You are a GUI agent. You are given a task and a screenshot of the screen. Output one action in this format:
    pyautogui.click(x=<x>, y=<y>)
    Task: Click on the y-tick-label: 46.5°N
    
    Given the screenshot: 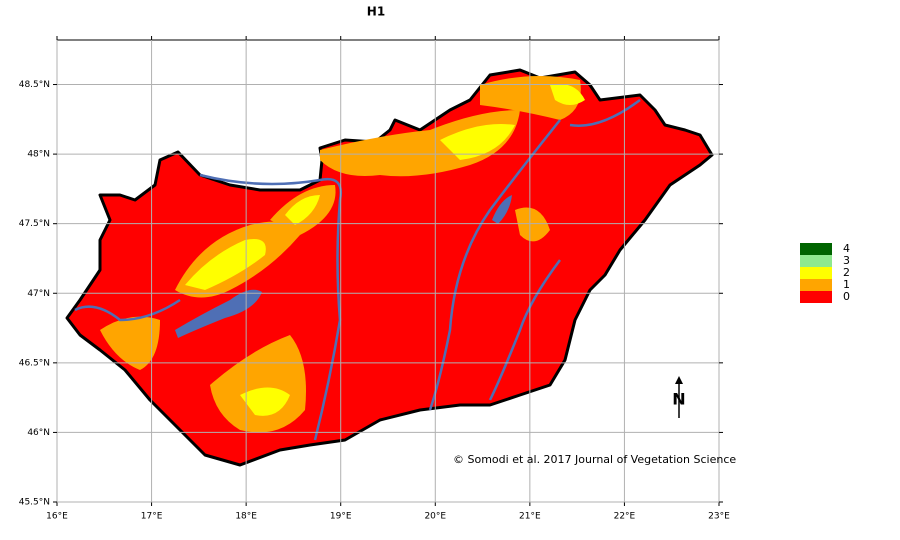 What is the action you would take?
    pyautogui.click(x=34, y=363)
    